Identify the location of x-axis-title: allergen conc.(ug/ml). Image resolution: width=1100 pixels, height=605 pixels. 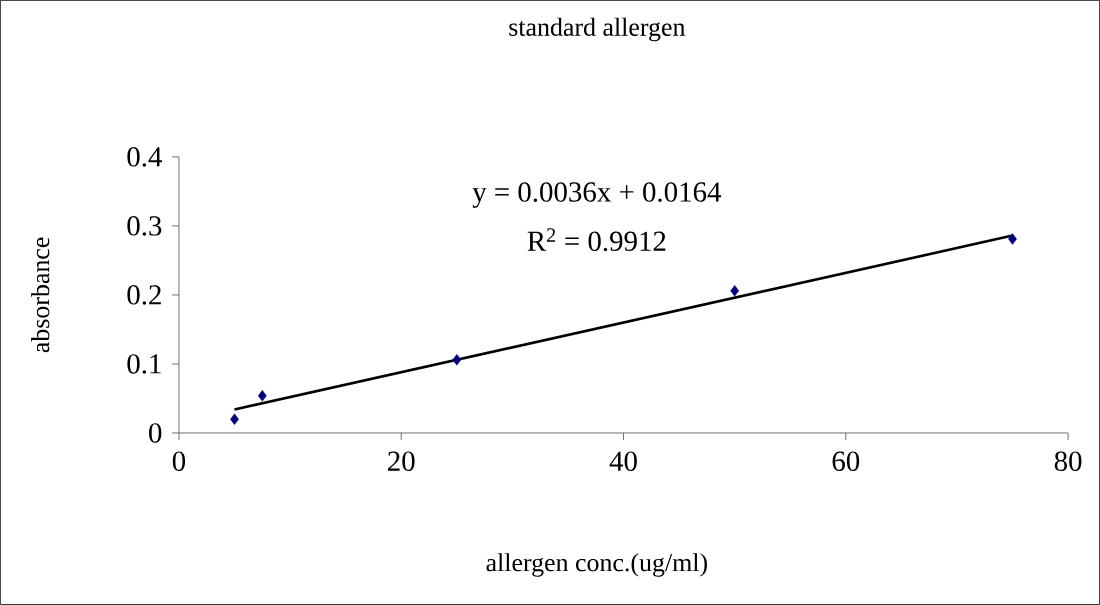
(596, 565).